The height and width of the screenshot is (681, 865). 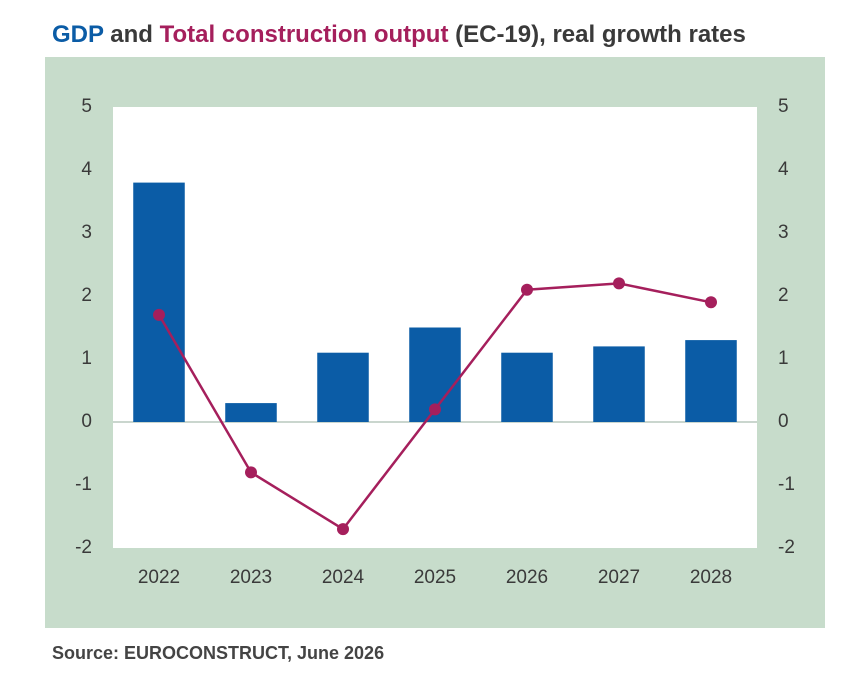 I want to click on y2-tick-label: 2, so click(x=783, y=295).